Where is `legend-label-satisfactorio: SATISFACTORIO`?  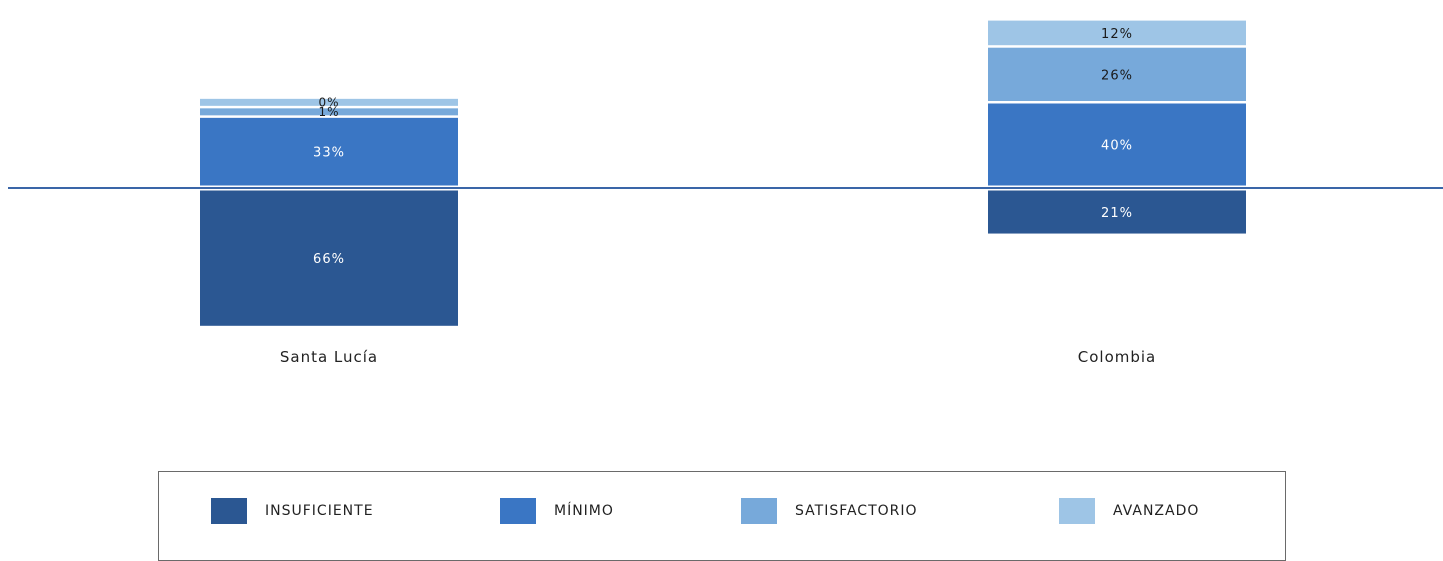 legend-label-satisfactorio: SATISFACTORIO is located at coordinates (856, 511).